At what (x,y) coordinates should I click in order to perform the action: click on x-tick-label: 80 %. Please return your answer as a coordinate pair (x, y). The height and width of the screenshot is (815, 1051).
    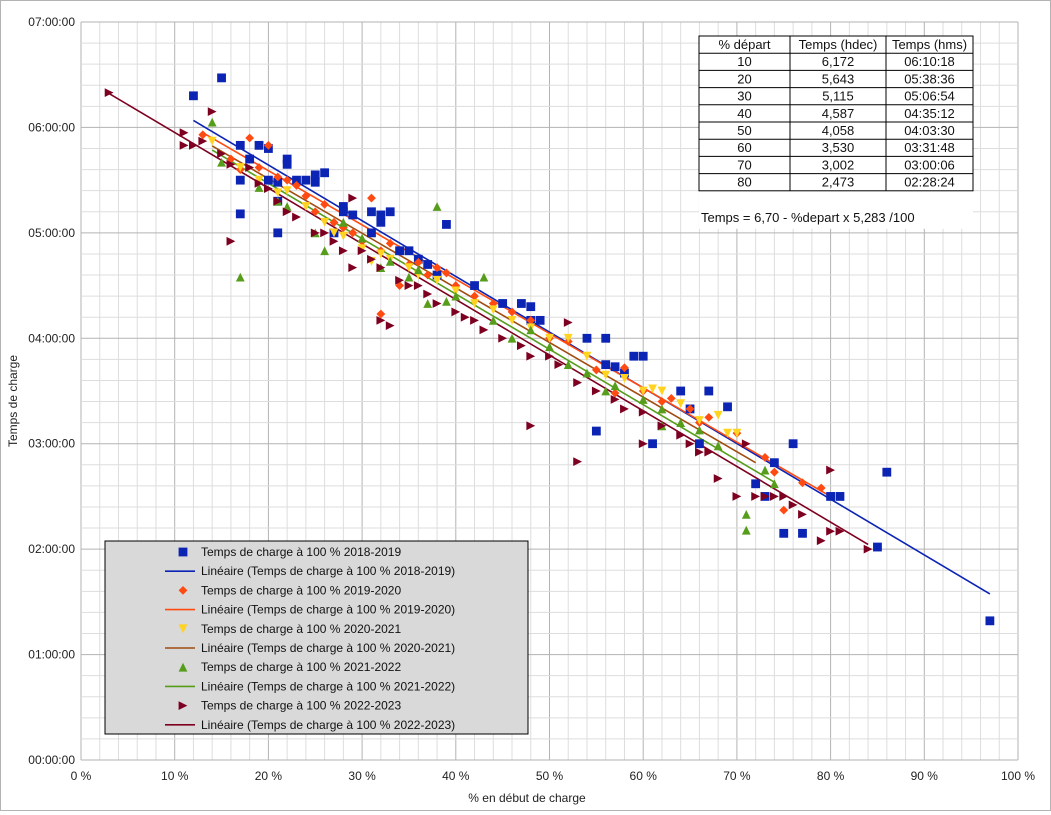
    Looking at the image, I should click on (831, 776).